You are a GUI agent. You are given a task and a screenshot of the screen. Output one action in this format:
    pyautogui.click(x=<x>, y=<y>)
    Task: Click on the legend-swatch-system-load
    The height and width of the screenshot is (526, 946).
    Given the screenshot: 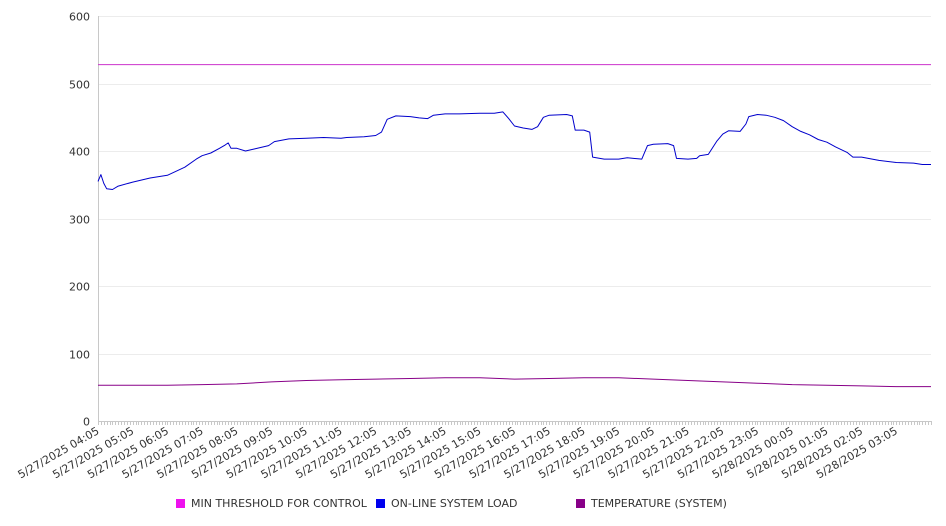 What is the action you would take?
    pyautogui.click(x=380, y=503)
    